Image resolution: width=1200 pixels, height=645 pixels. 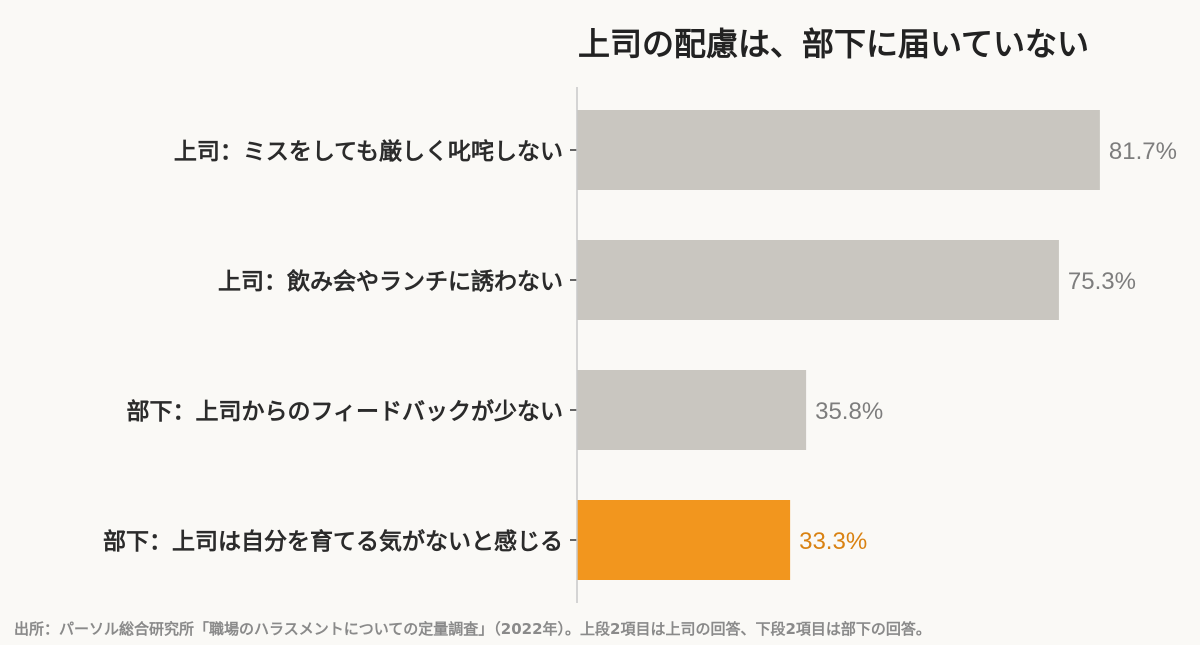 I want to click on category-label-1: 上司：飲み会やランチに誘わない, so click(x=390, y=281).